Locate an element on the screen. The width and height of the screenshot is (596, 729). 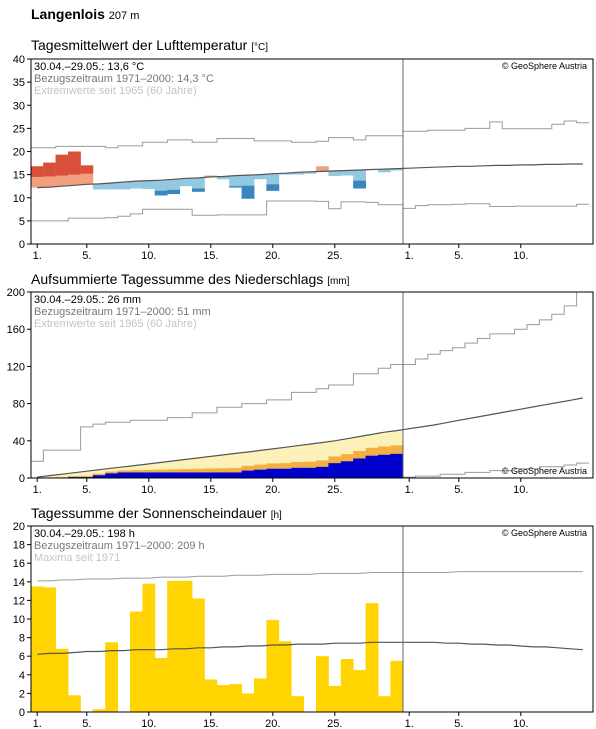
precipitation-y-tick-label: 40 is located at coordinates (19, 442).